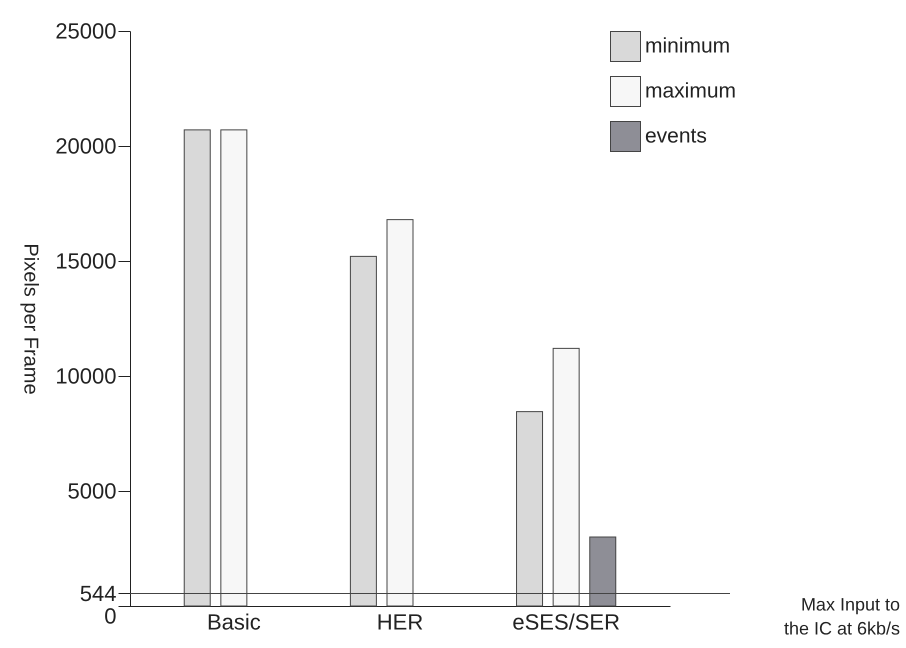  I want to click on x-tick-label: HER, so click(400, 622).